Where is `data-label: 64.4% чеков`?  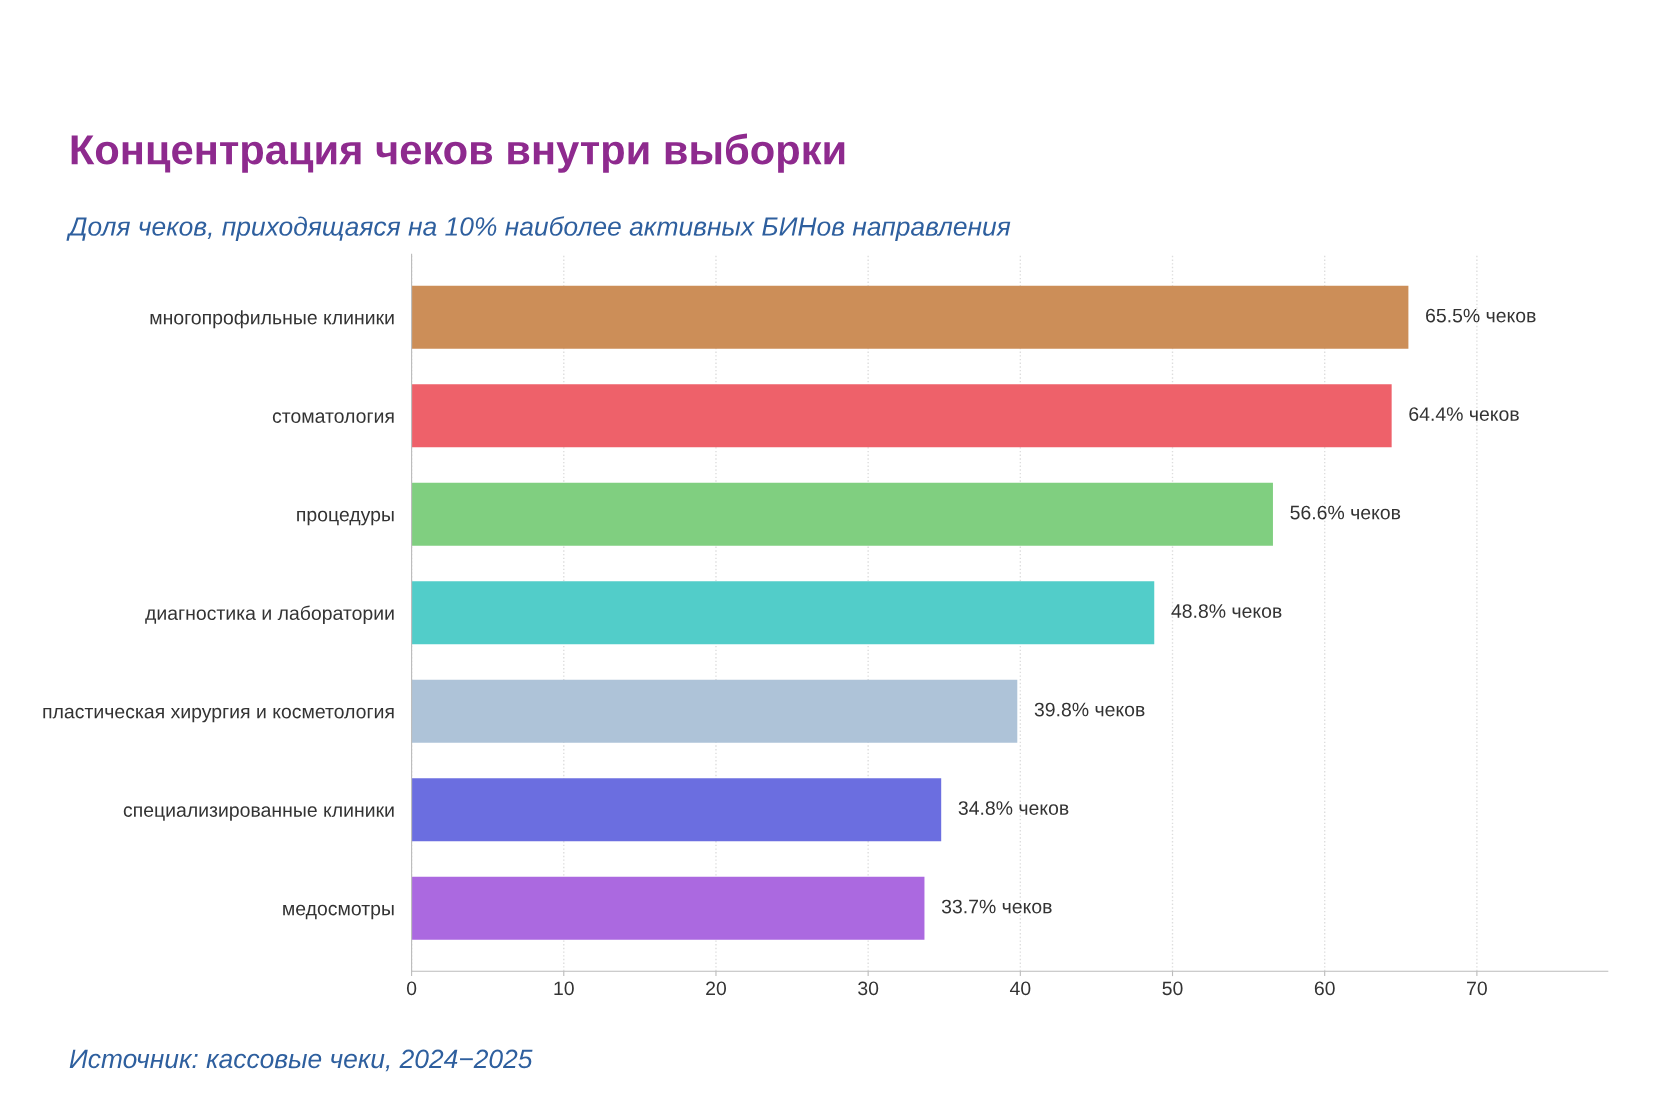
data-label: 64.4% чеков is located at coordinates (1464, 414).